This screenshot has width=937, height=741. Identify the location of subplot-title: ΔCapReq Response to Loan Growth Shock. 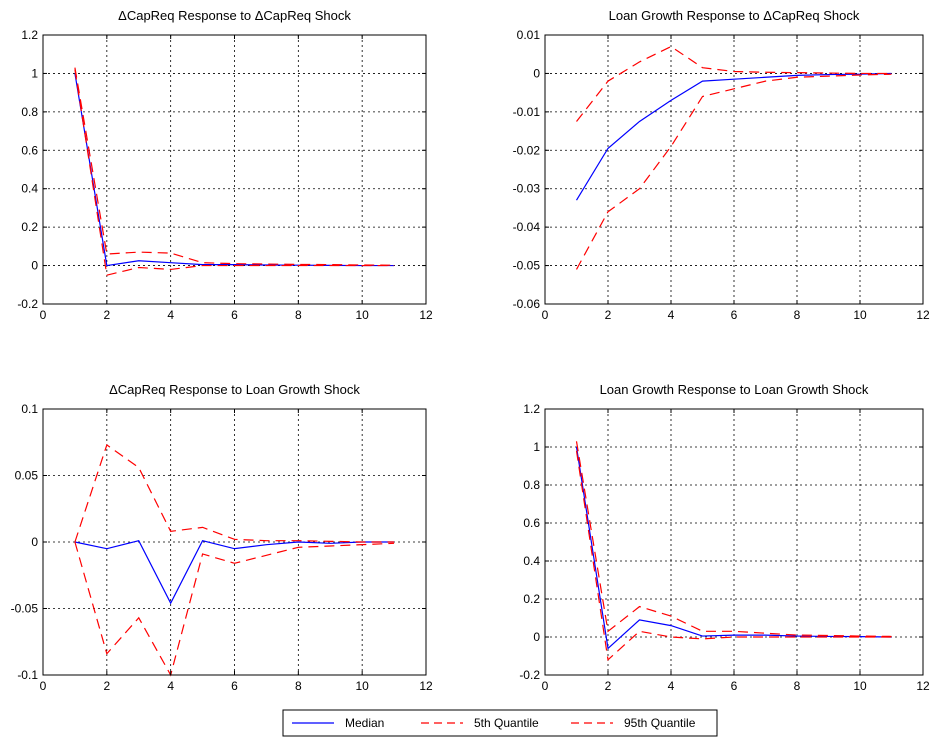
(234, 389).